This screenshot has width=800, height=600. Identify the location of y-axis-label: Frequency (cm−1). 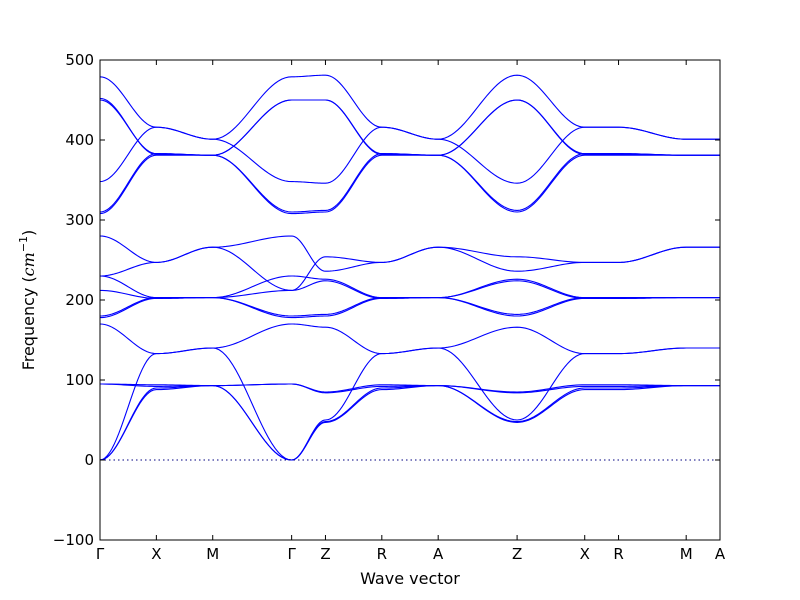
(27, 300).